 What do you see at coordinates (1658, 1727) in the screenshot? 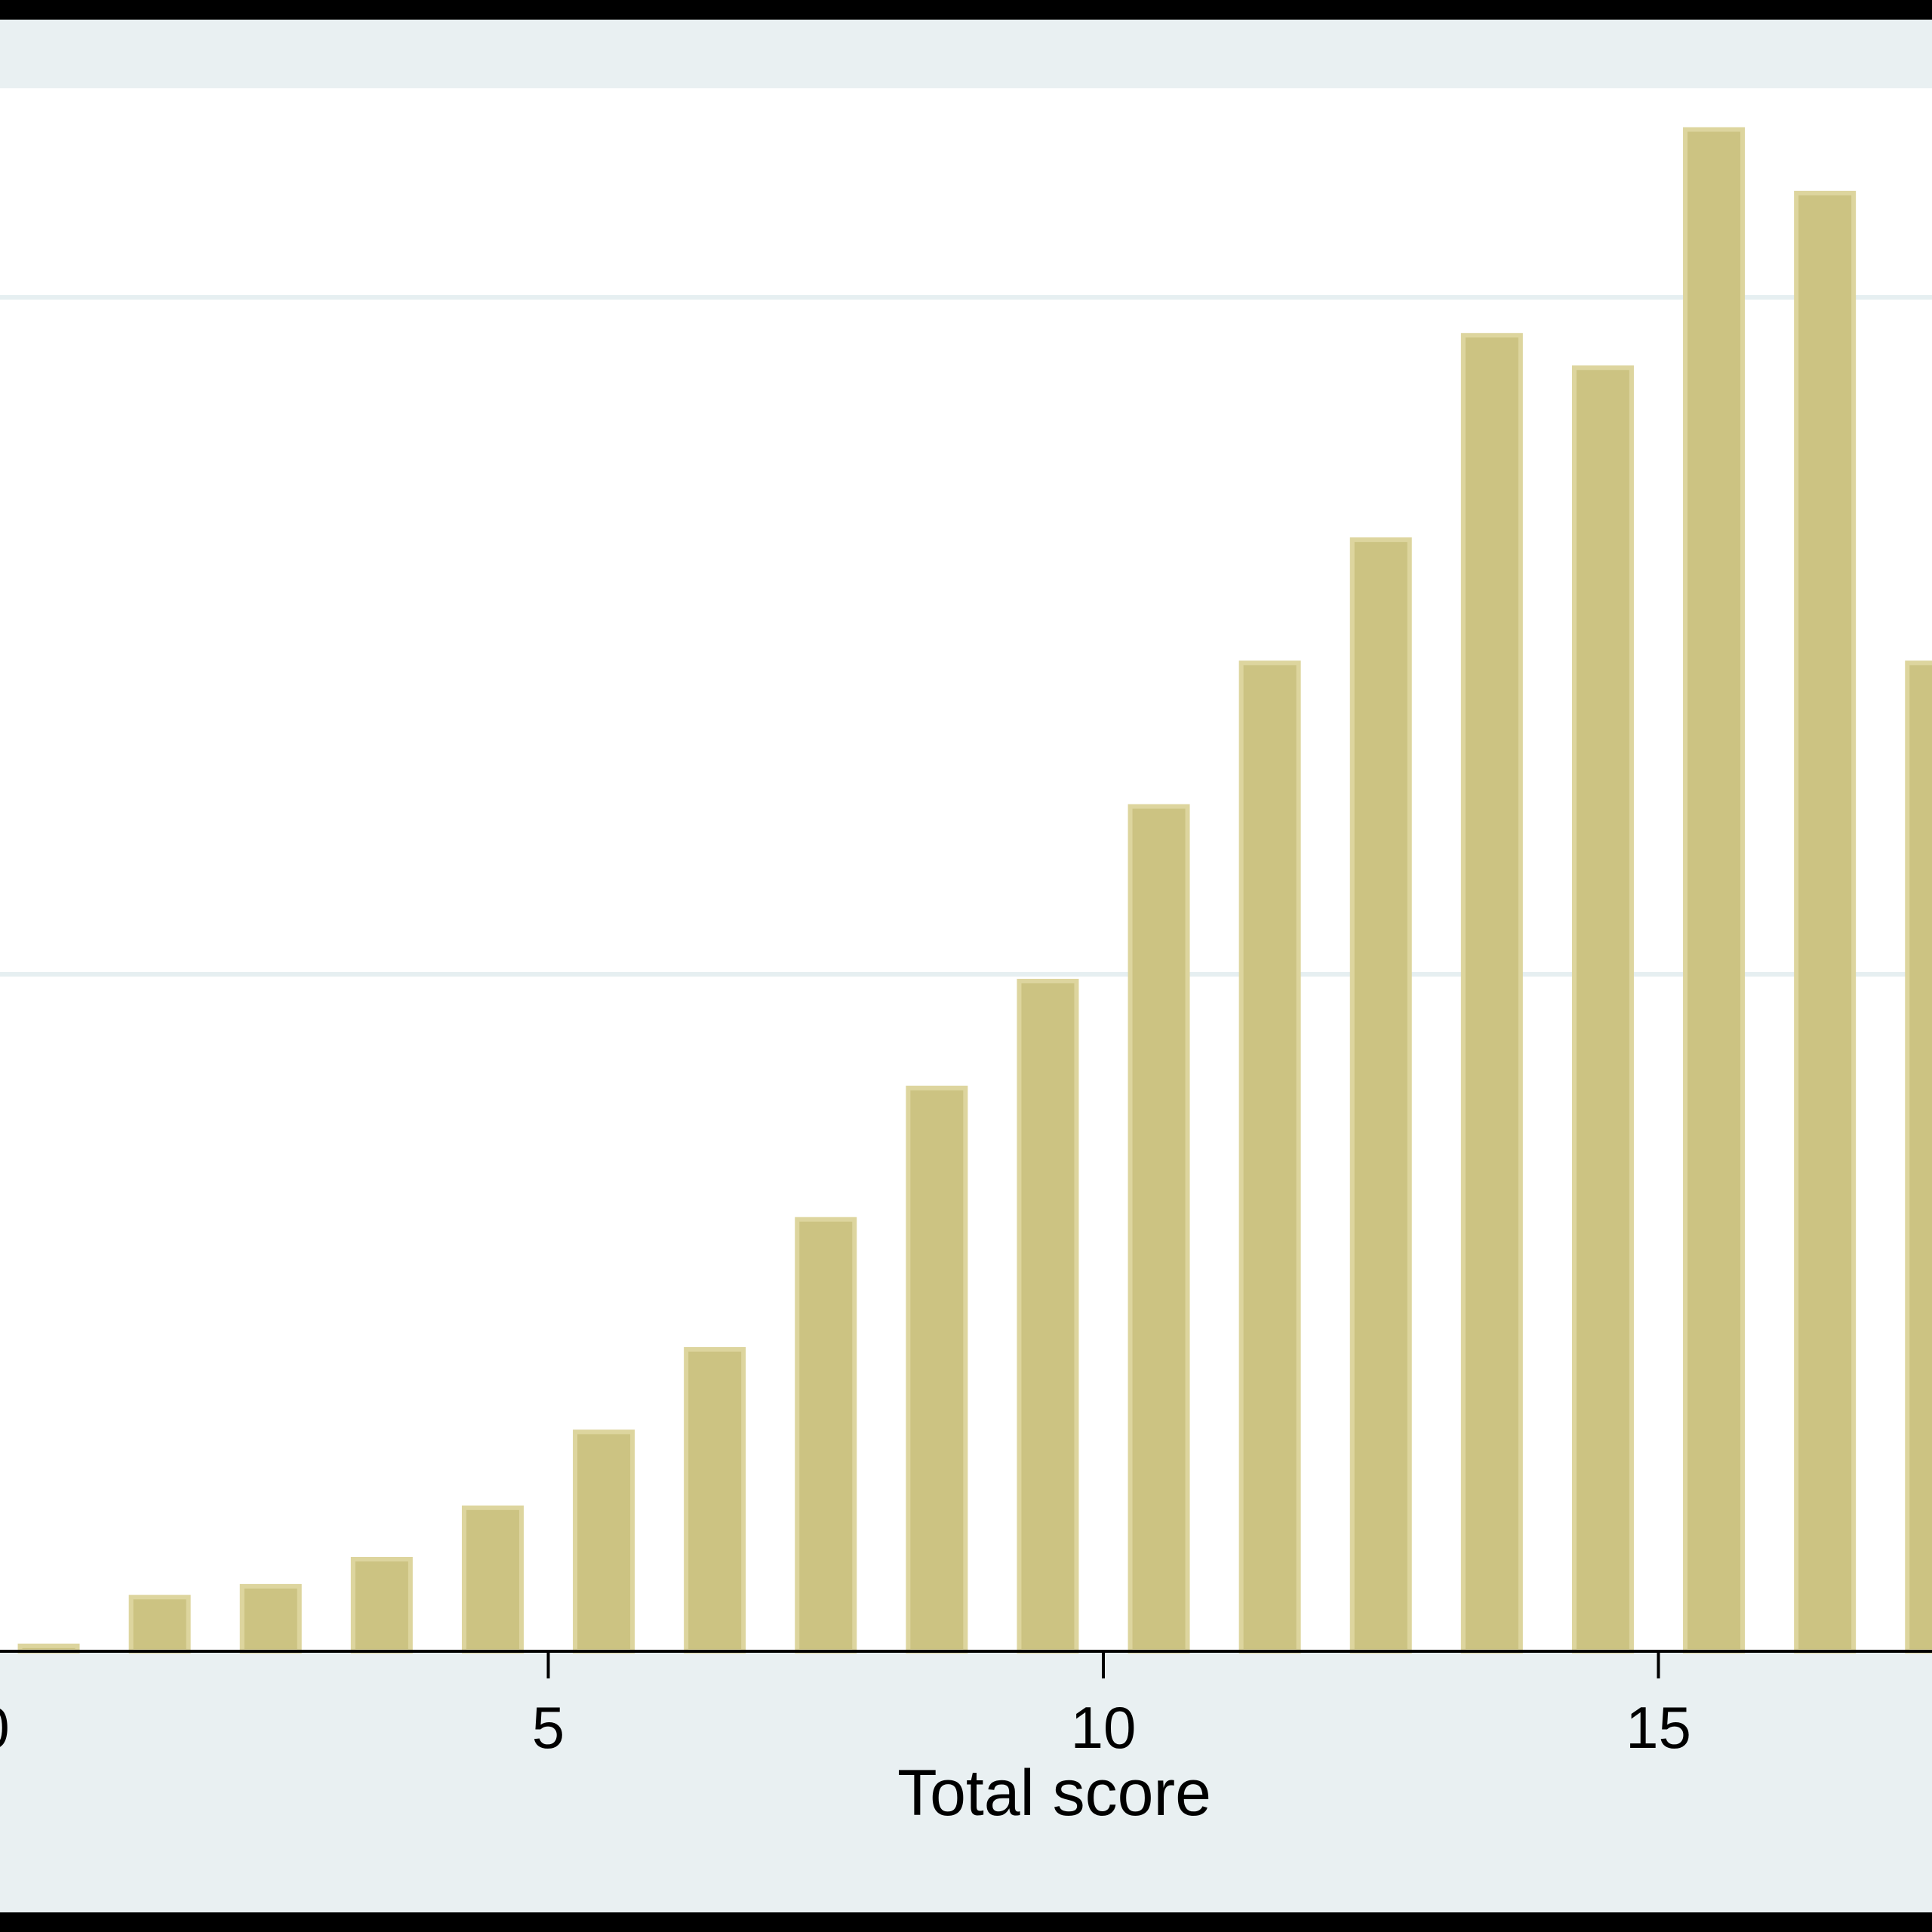
I see `x-tick-label-15: 15` at bounding box center [1658, 1727].